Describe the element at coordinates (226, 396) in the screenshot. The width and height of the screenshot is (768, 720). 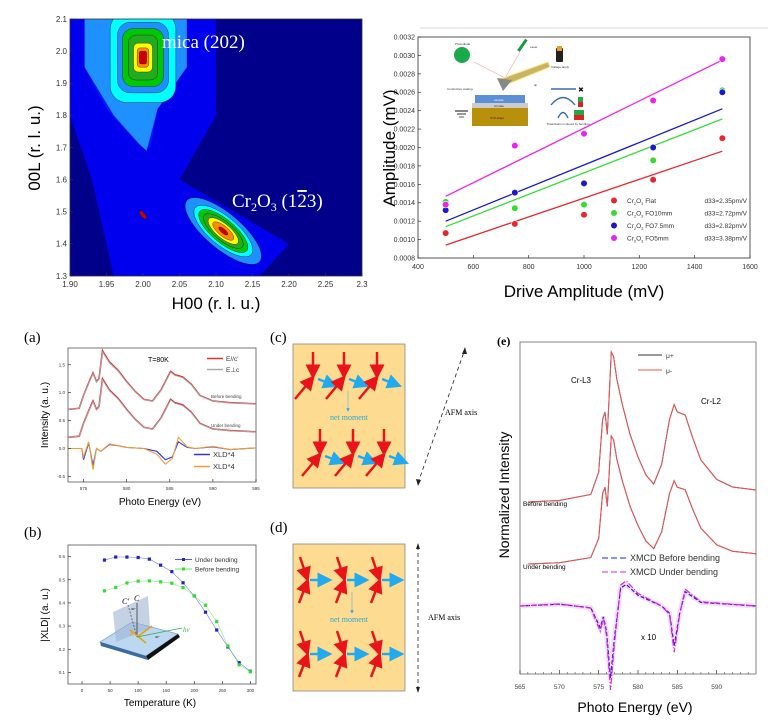
I see `before-bending-label: Before bending` at that location.